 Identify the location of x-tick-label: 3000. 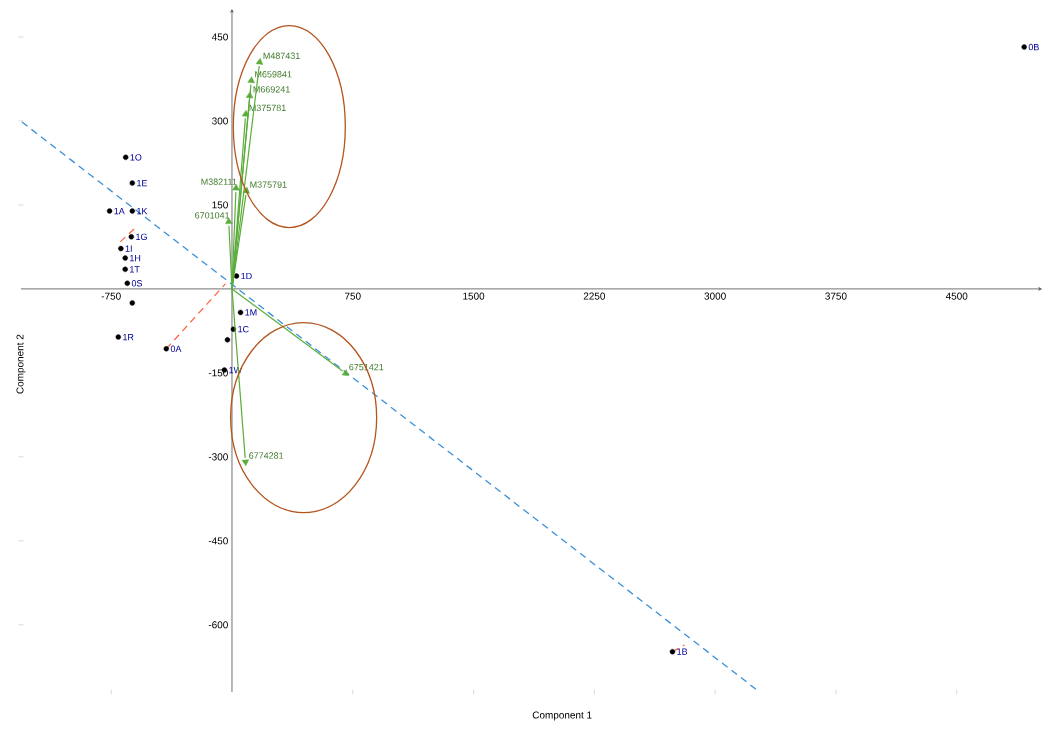
(715, 296).